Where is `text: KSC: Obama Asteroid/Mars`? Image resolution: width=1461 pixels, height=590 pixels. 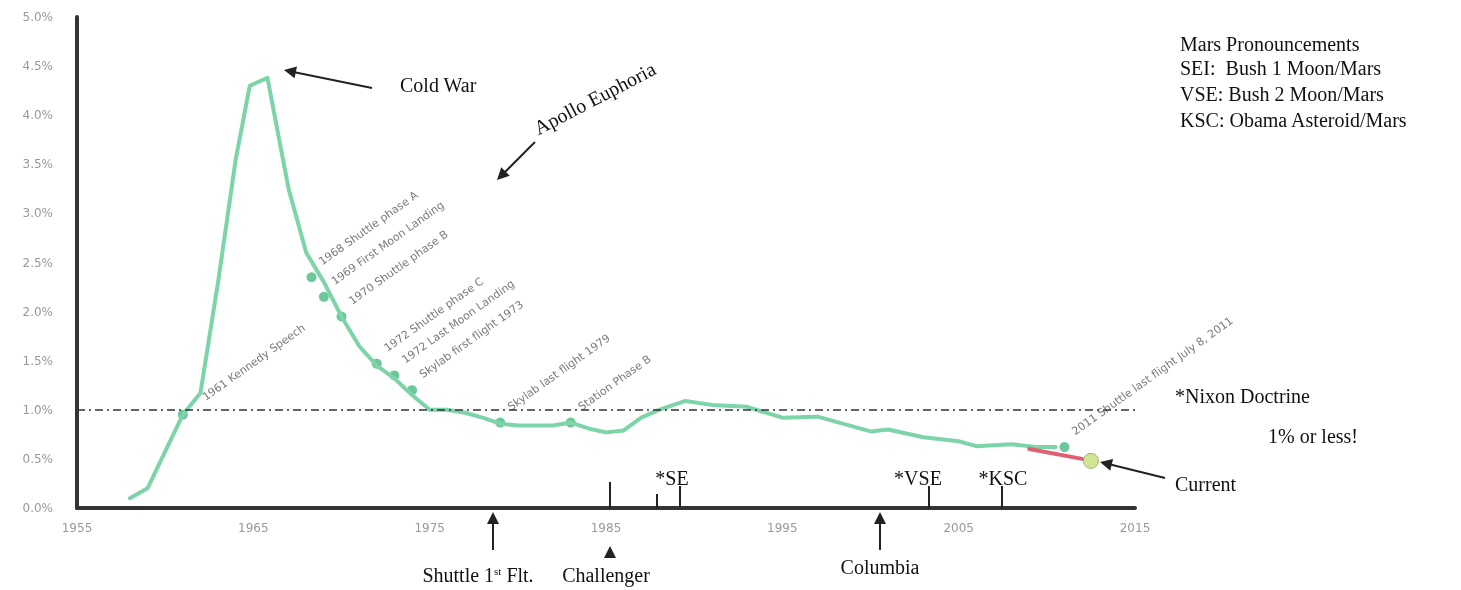
text: KSC: Obama Asteroid/Mars is located at coordinates (1293, 120).